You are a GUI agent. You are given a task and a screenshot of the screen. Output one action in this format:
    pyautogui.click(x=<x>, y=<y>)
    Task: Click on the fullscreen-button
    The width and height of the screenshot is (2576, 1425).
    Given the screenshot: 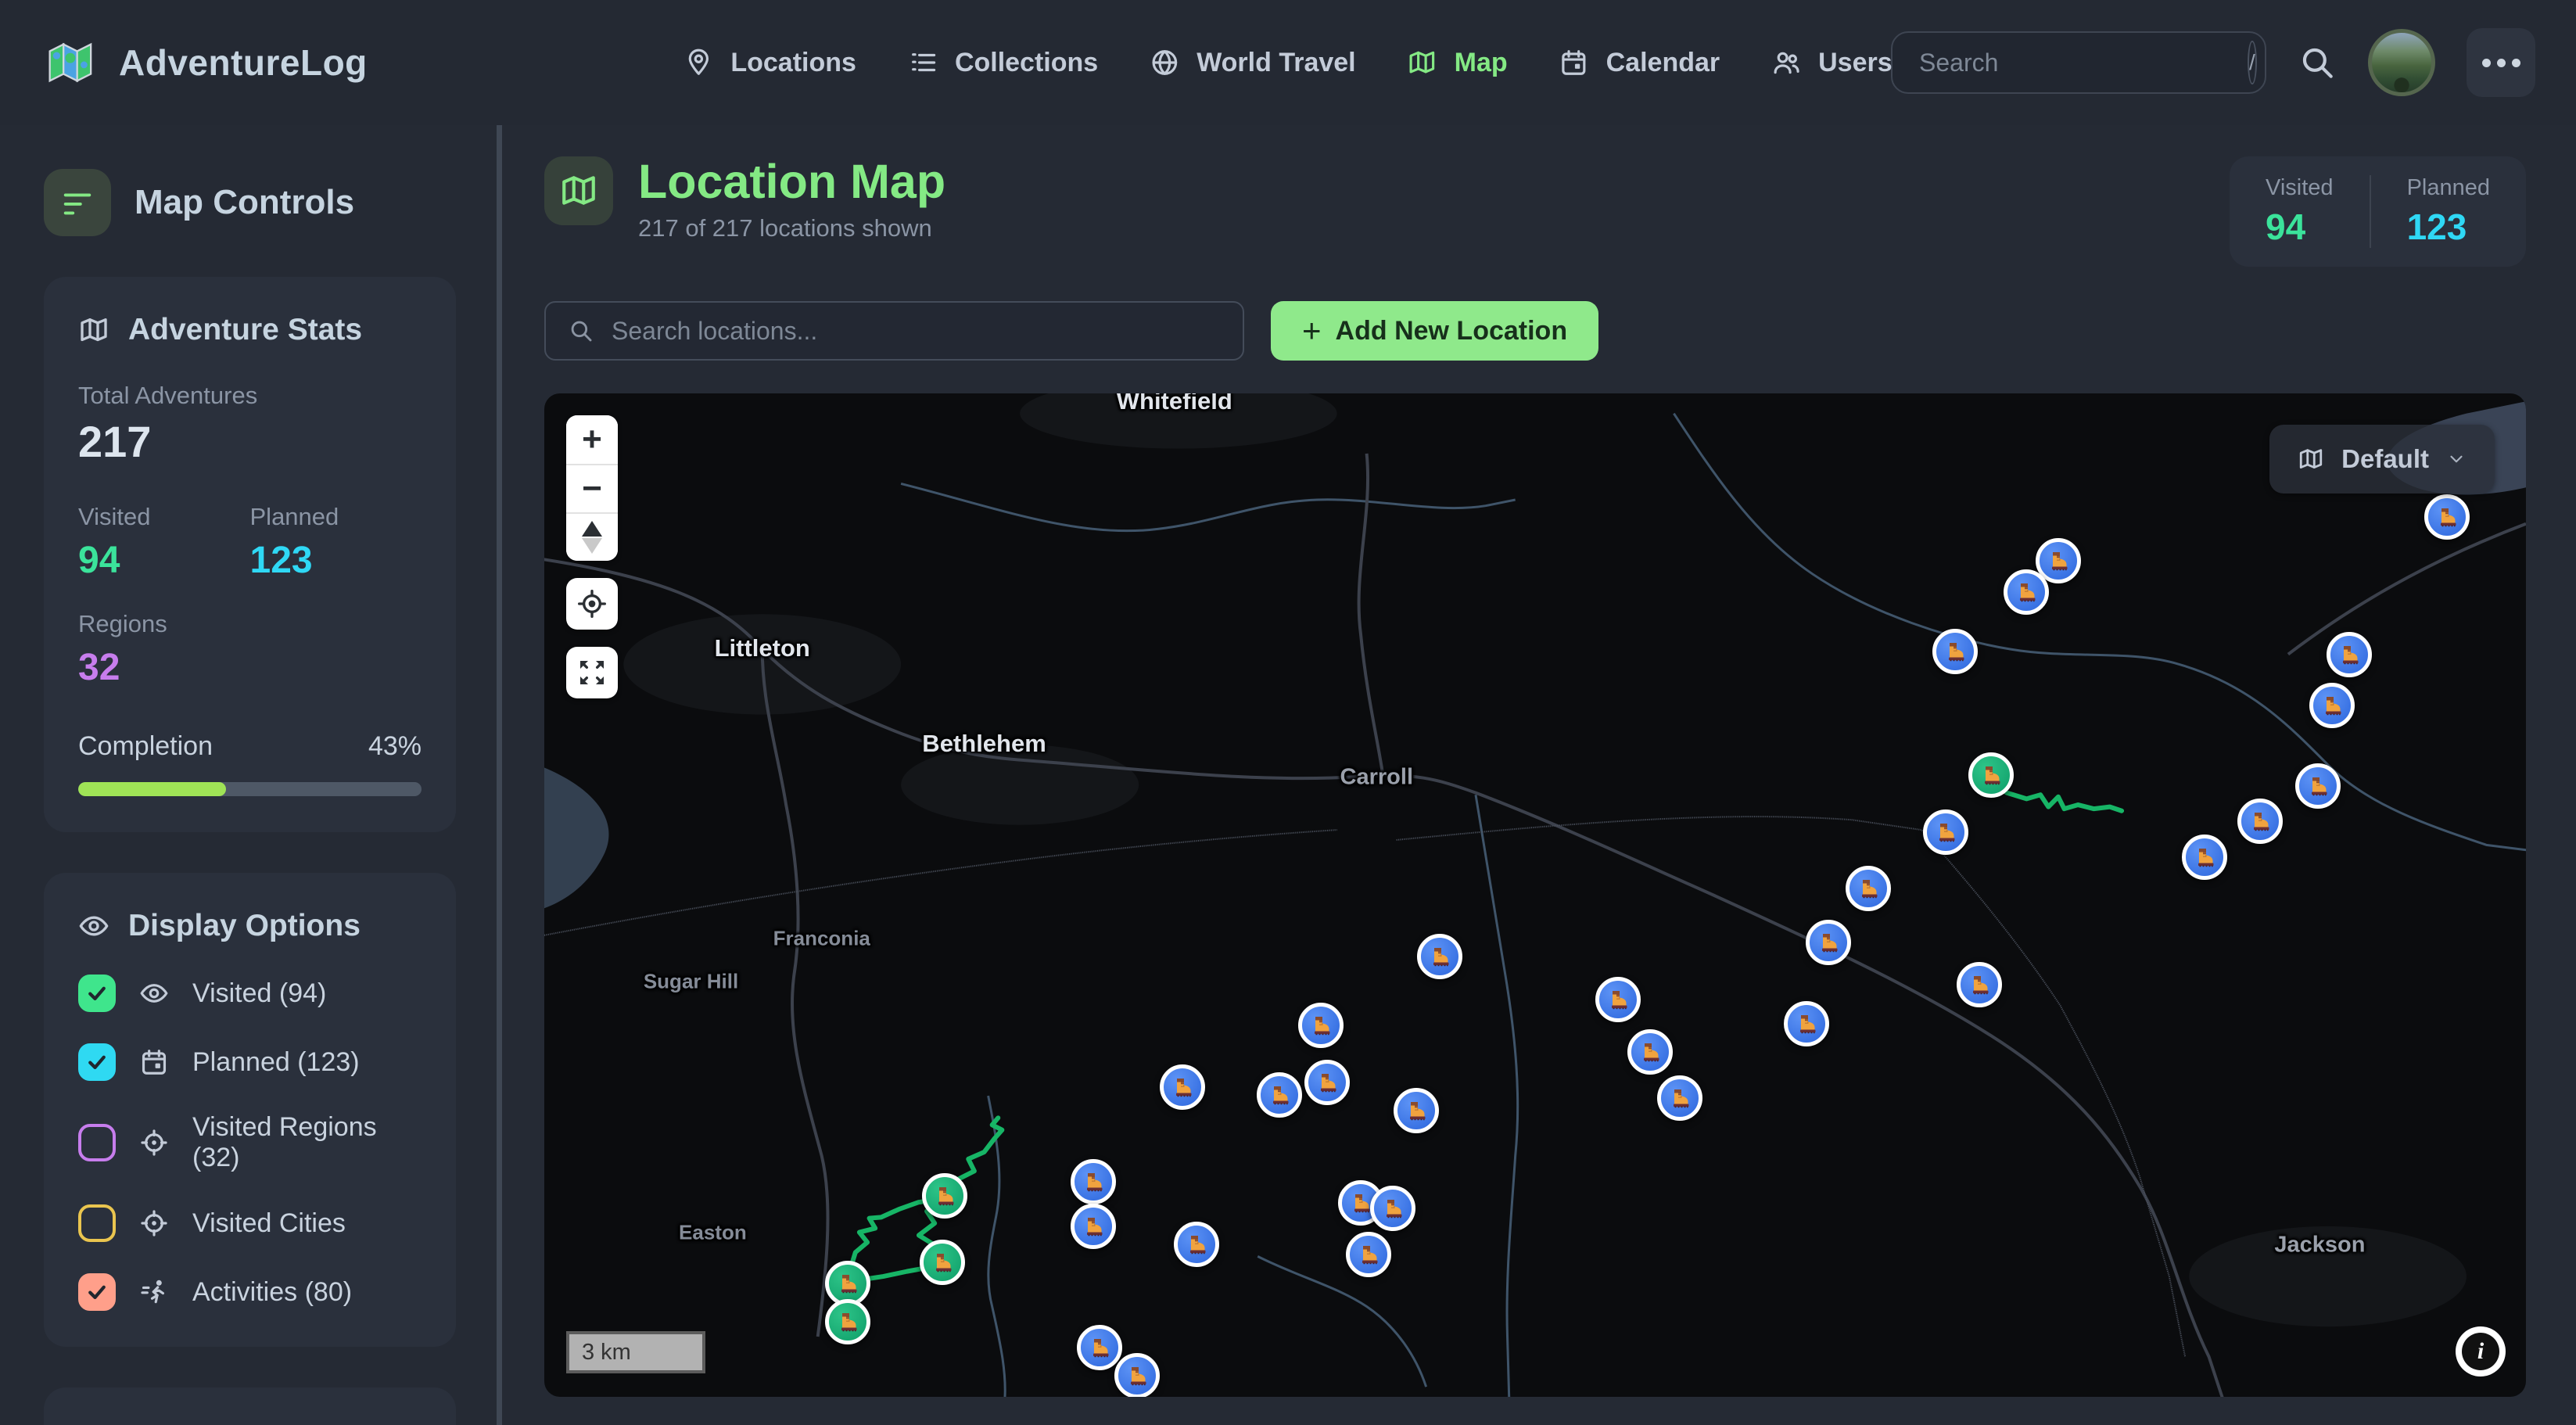 What is the action you would take?
    pyautogui.click(x=592, y=672)
    